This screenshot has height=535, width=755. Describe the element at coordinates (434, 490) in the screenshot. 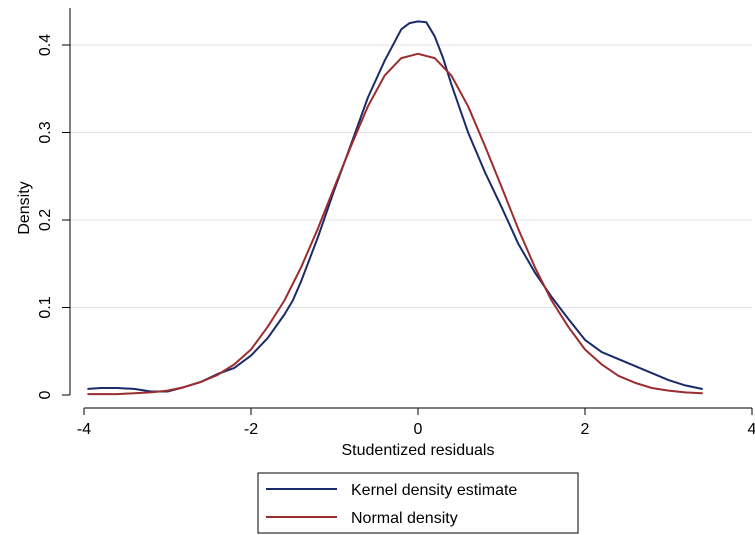

I see `legend-label-kernel: Kernel density estimate` at that location.